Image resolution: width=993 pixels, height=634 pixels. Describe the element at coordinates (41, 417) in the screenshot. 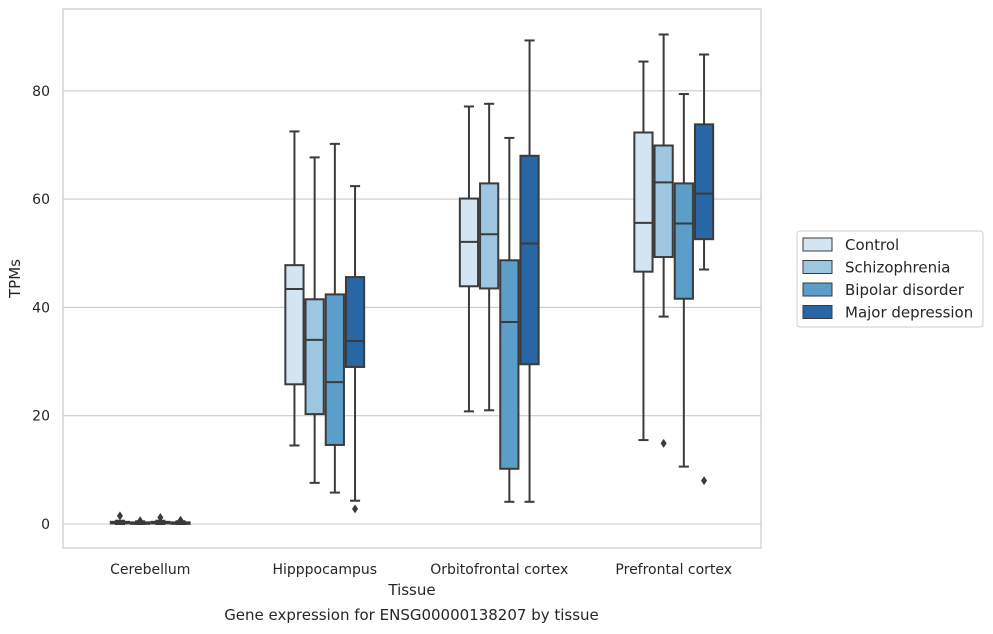

I see `y-tick-label: 20` at that location.